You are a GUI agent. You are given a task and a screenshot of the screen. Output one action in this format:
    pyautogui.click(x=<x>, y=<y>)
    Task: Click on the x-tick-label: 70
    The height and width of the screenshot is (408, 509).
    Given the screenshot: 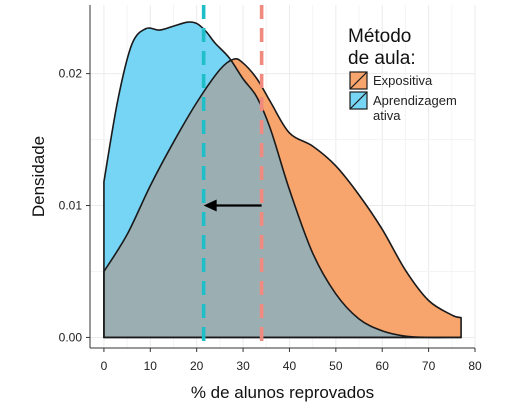 What is the action you would take?
    pyautogui.click(x=429, y=366)
    